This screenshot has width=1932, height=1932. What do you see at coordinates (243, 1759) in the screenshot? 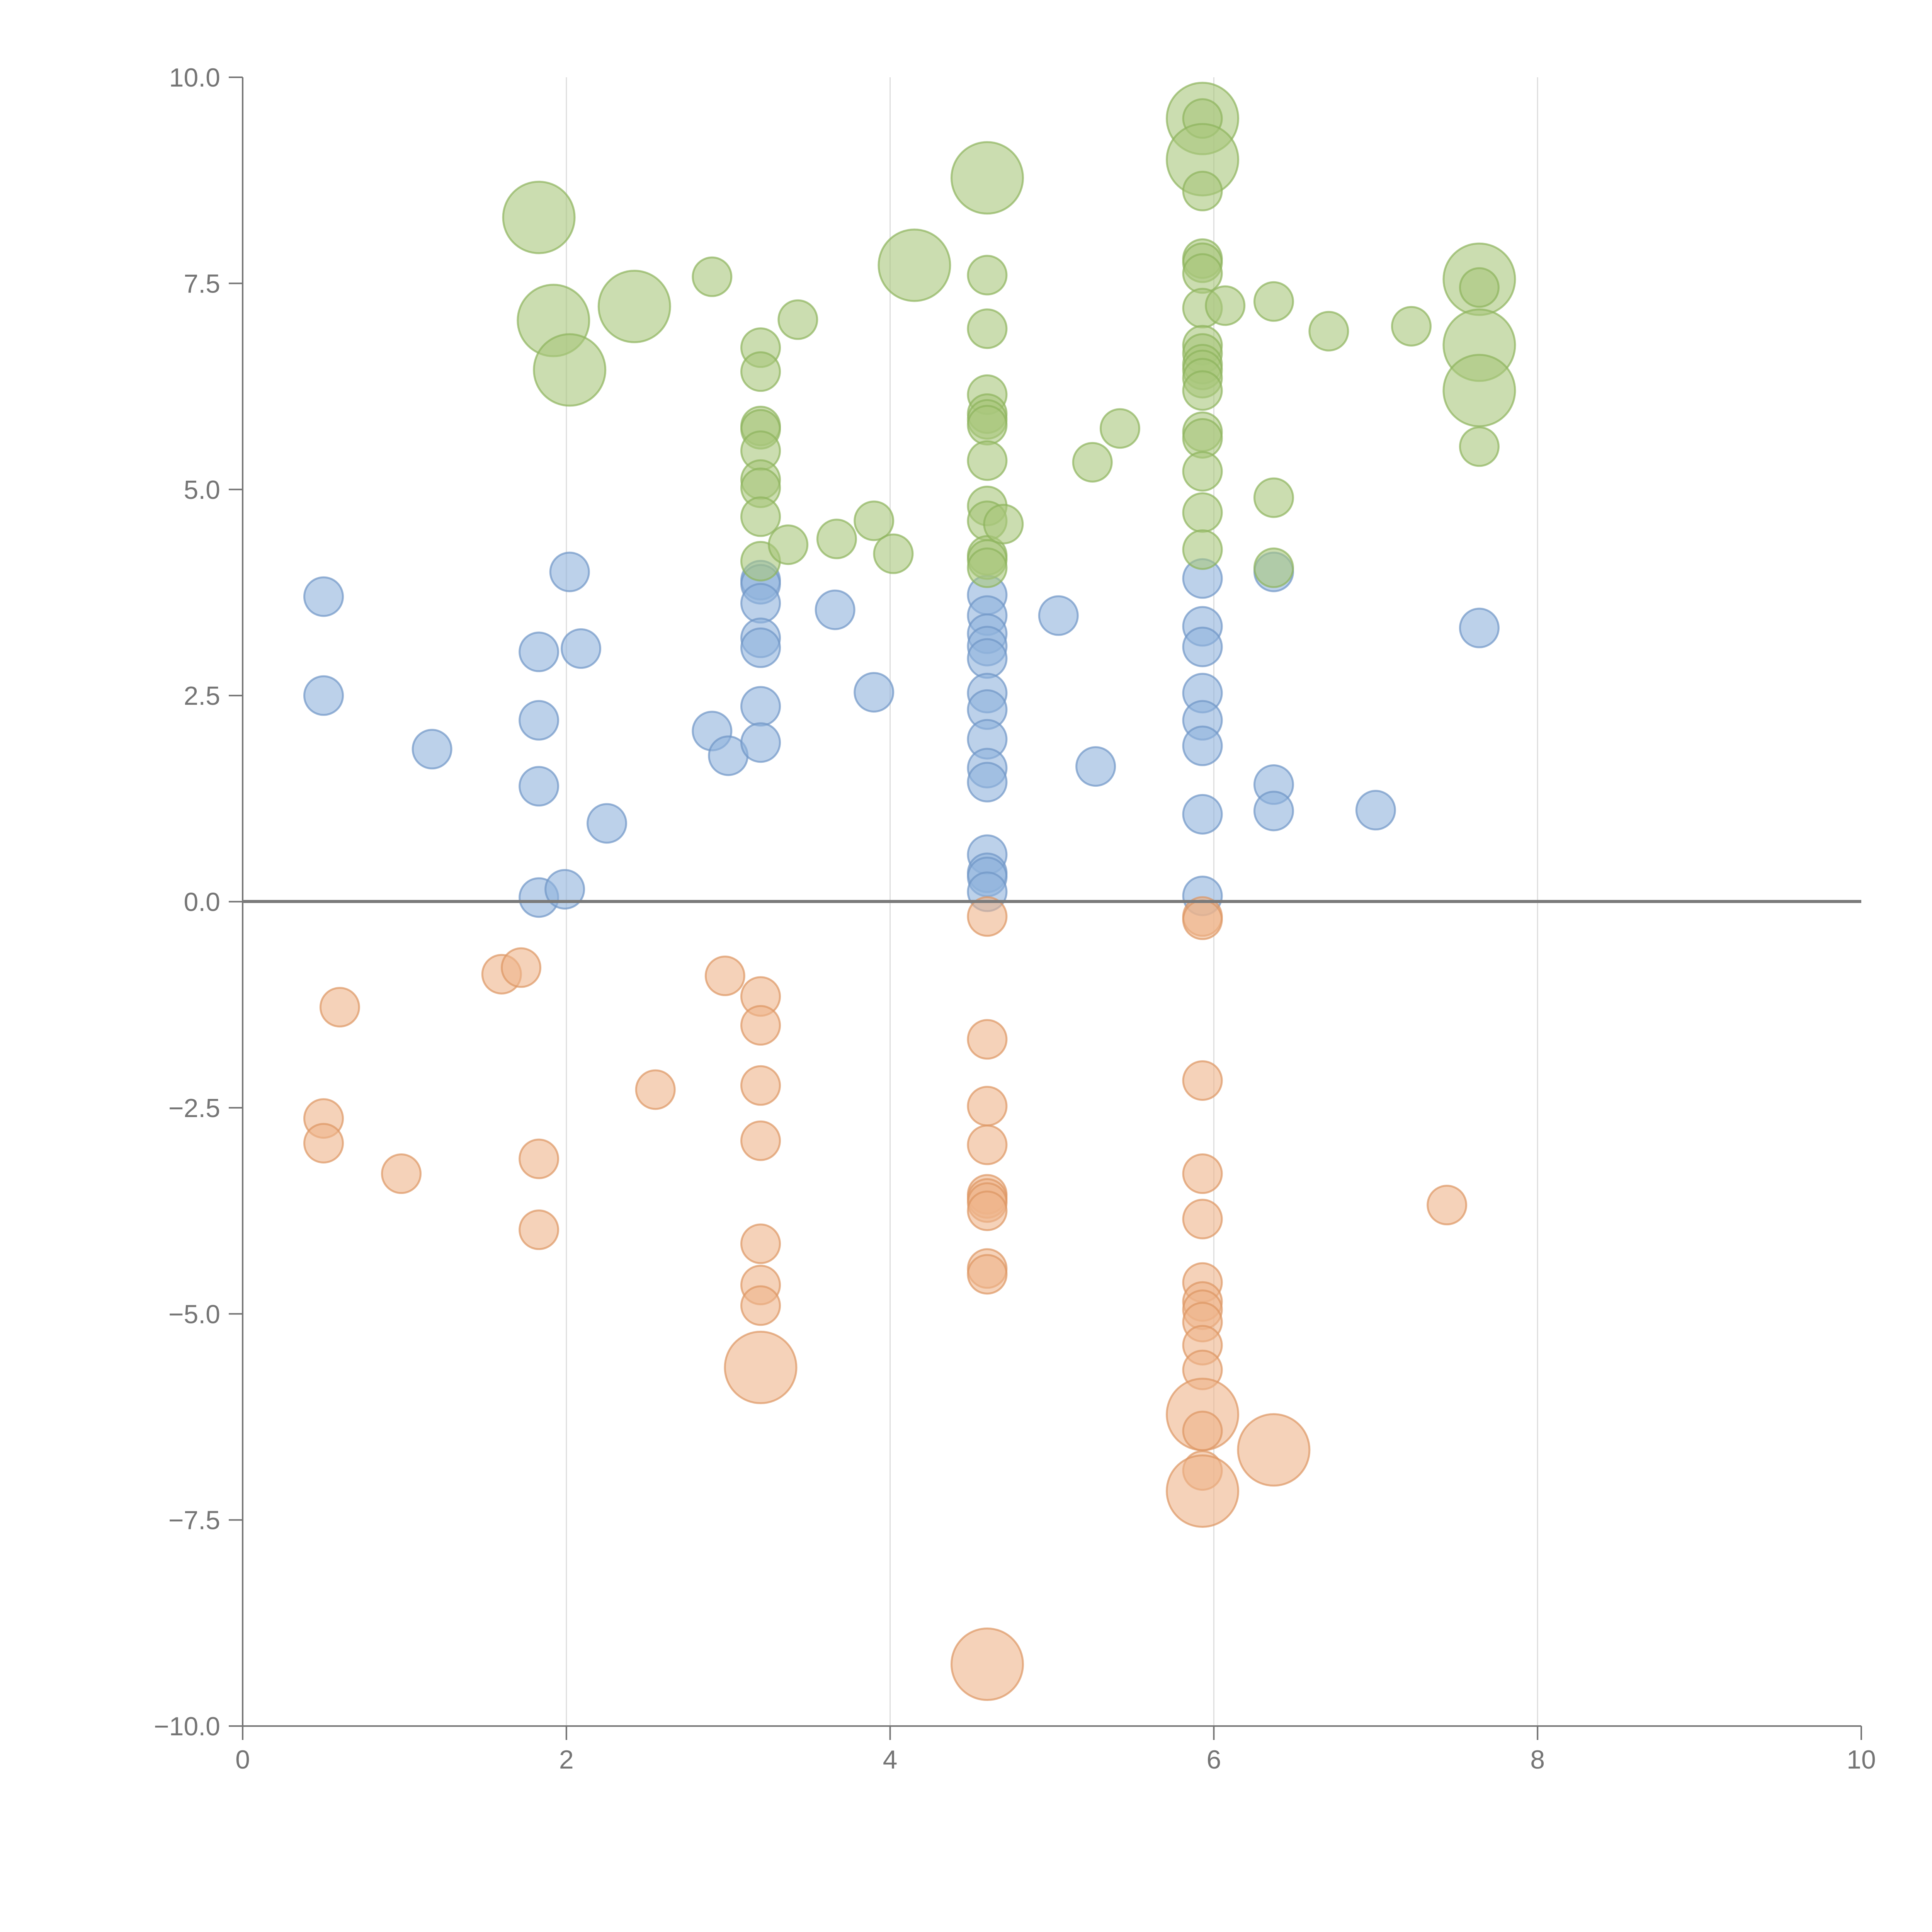
I see `x-tick-label: 0` at bounding box center [243, 1759].